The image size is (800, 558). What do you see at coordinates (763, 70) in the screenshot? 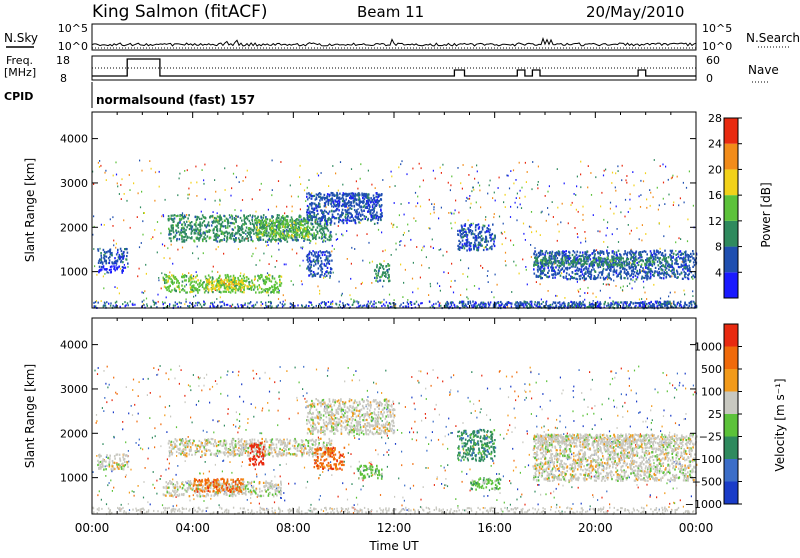
I see `nave-label: Nave` at bounding box center [763, 70].